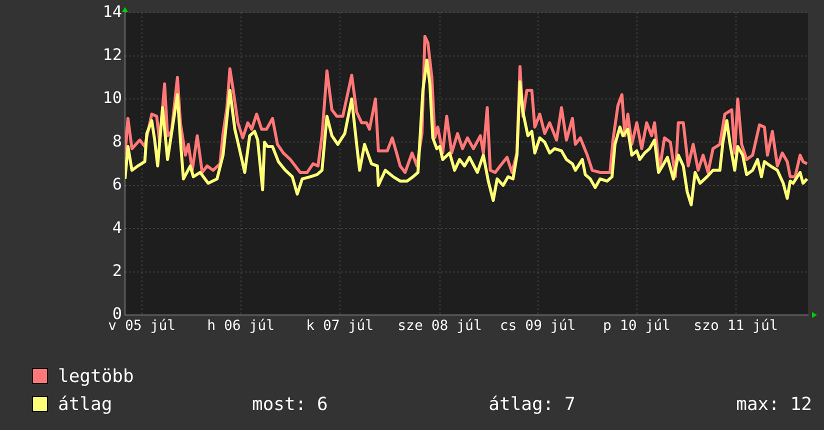 The height and width of the screenshot is (430, 824). Describe the element at coordinates (112, 98) in the screenshot. I see `y-tick-label: 10` at that location.